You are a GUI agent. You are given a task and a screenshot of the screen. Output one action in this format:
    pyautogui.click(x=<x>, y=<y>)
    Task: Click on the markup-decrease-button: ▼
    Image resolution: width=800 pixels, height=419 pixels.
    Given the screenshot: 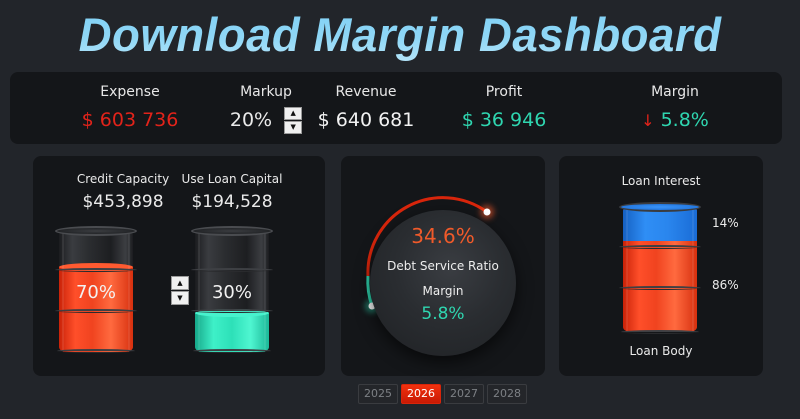 What is the action you would take?
    pyautogui.click(x=293, y=127)
    